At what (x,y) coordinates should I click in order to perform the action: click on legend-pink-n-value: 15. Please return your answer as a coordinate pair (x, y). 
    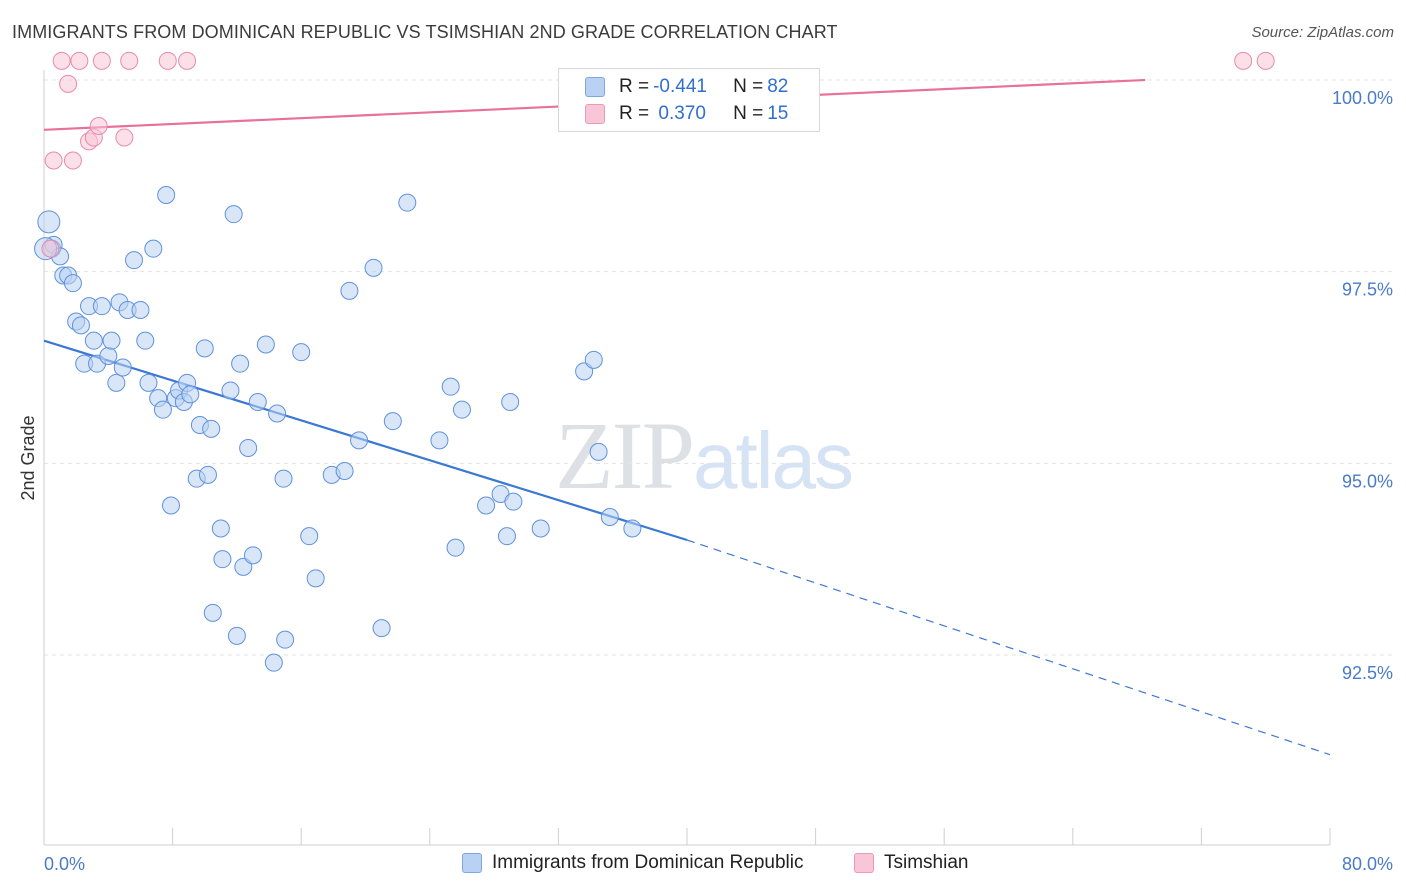
    Looking at the image, I should click on (778, 113).